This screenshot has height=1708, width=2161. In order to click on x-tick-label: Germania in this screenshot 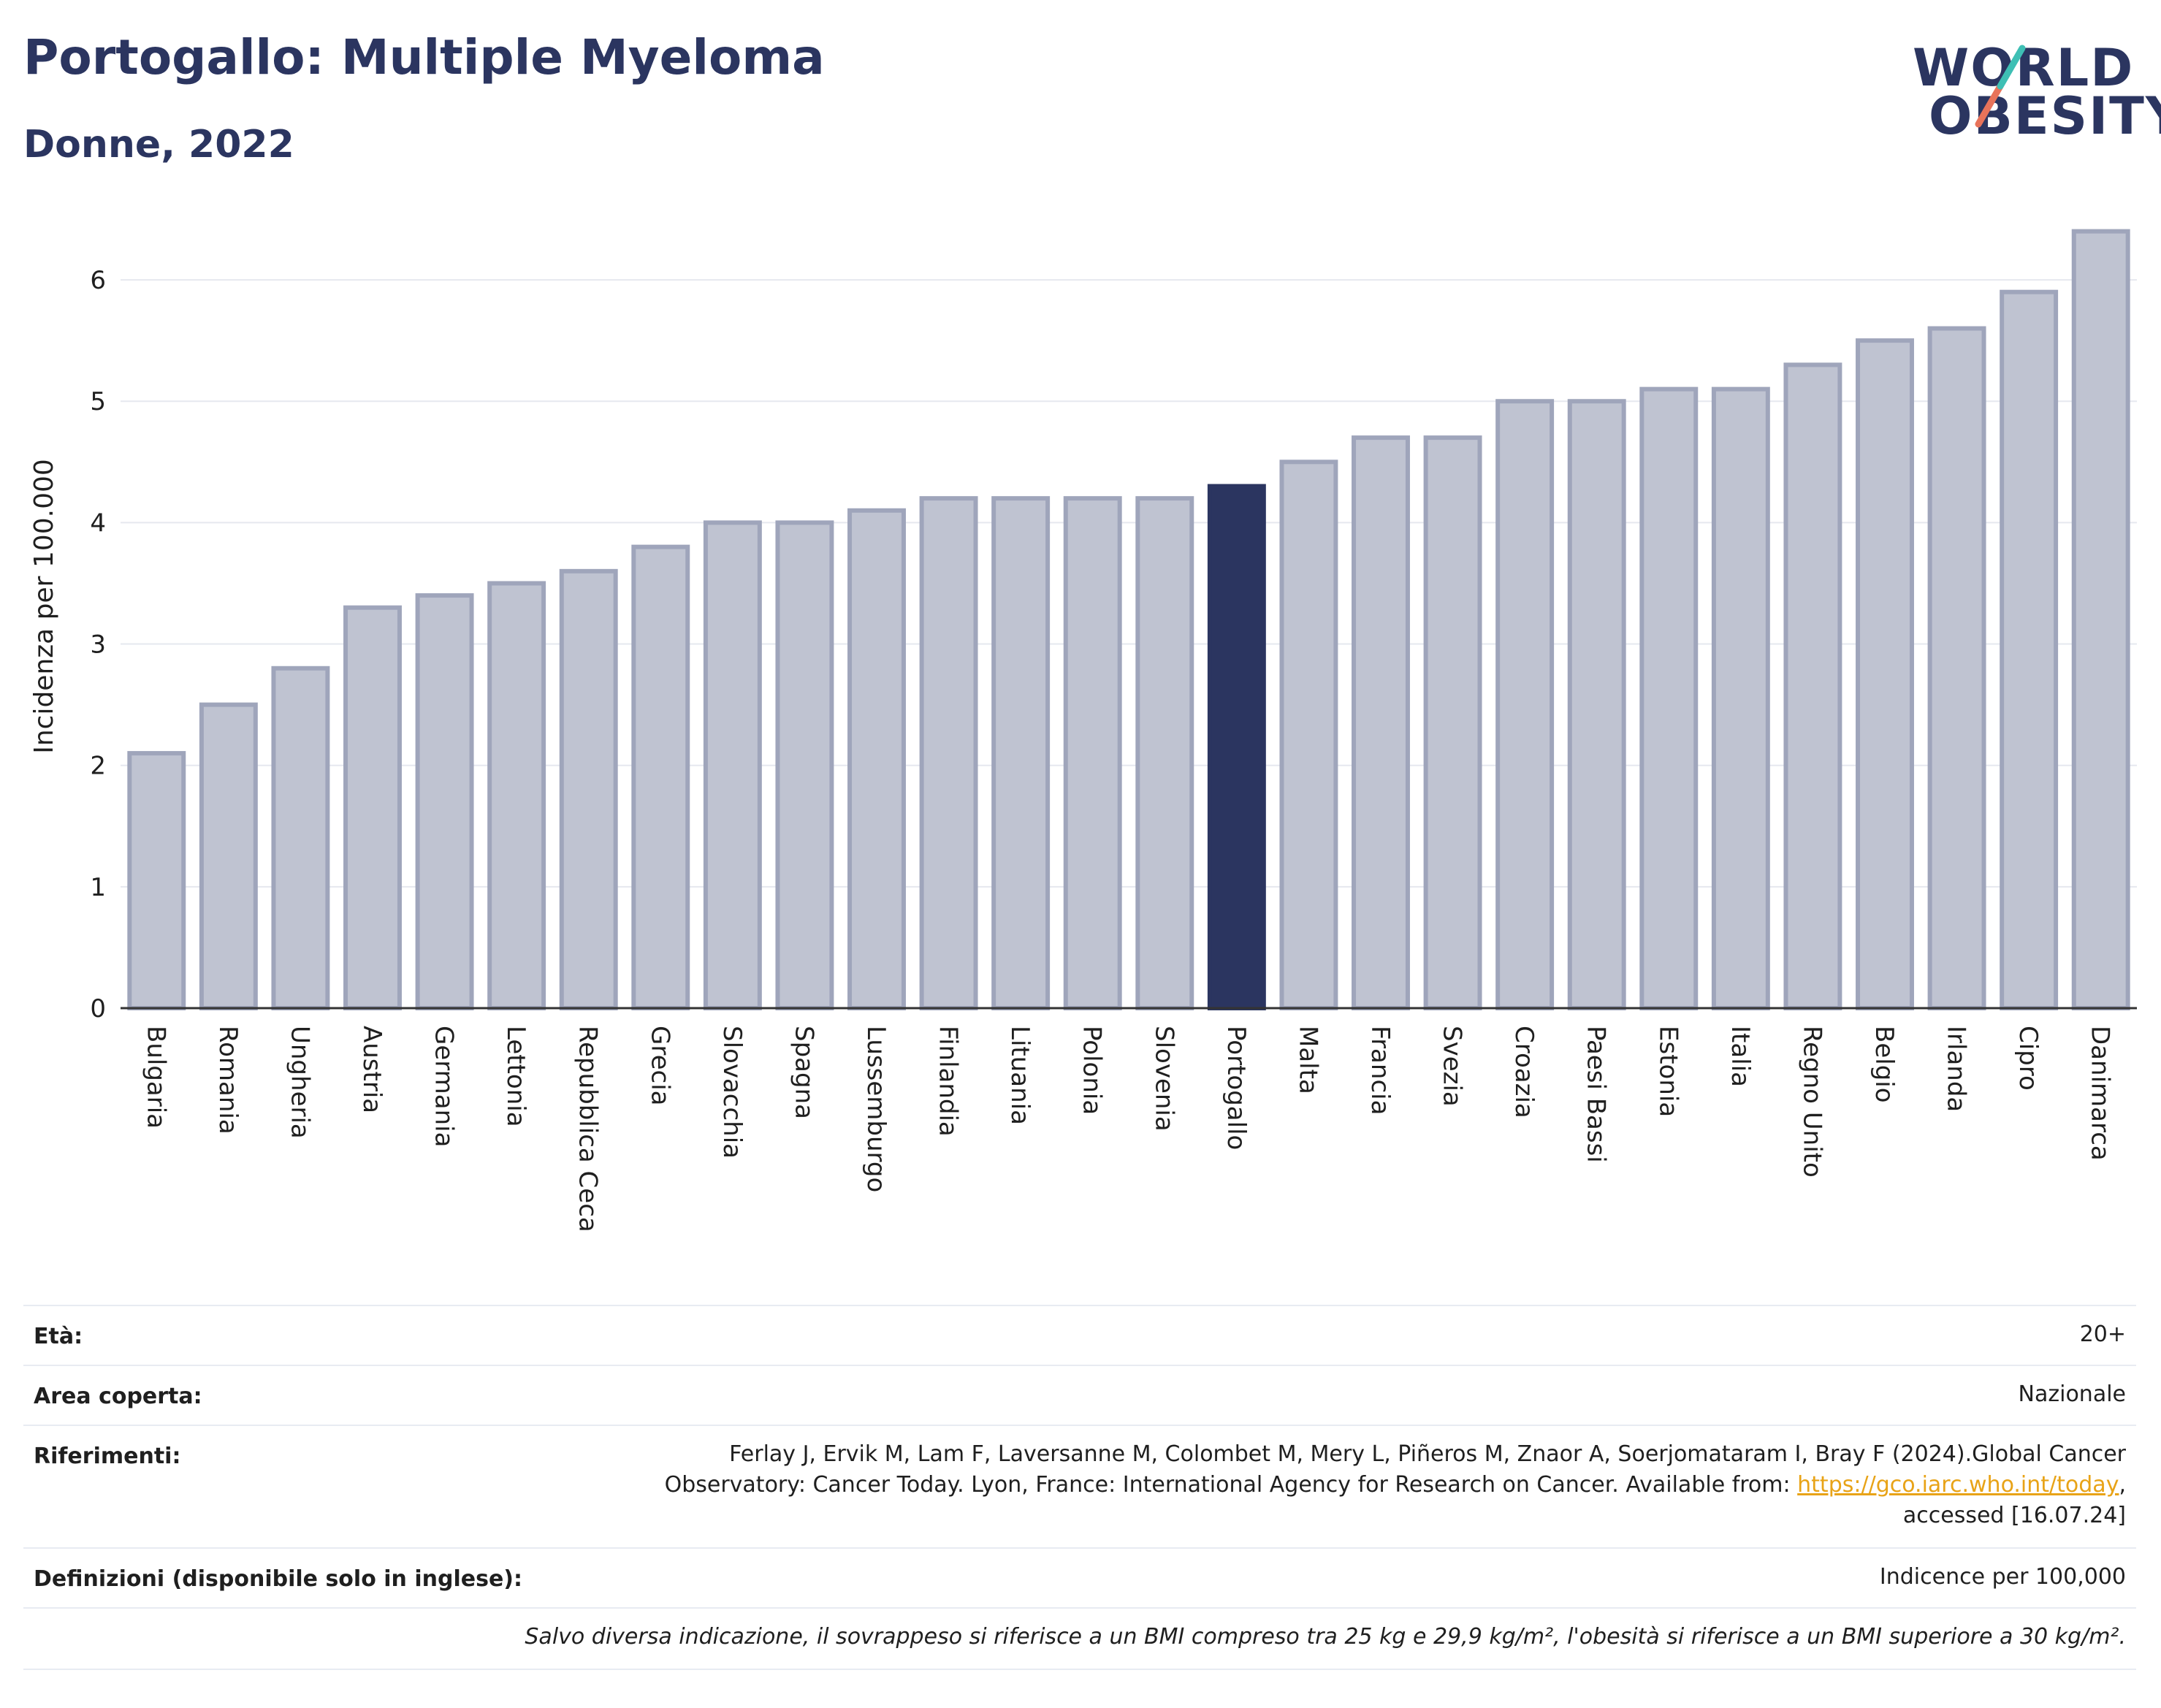, I will do `click(444, 1086)`.